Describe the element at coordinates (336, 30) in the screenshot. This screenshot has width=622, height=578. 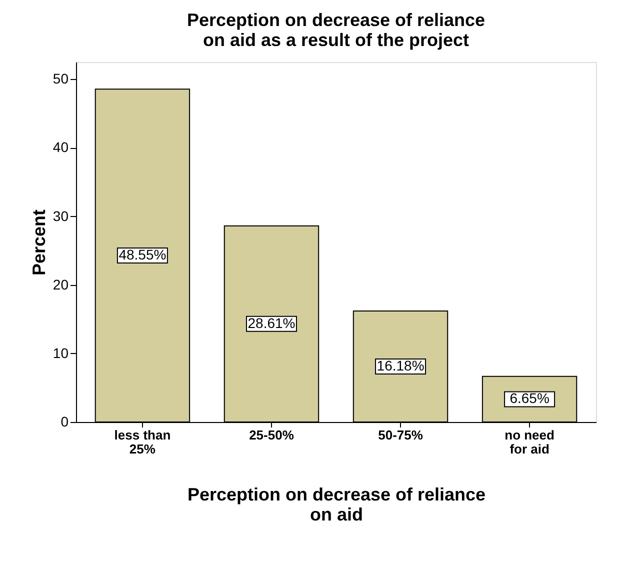
I see `chart-title: Perception on decrease of reliance on aid as a result of the project` at that location.